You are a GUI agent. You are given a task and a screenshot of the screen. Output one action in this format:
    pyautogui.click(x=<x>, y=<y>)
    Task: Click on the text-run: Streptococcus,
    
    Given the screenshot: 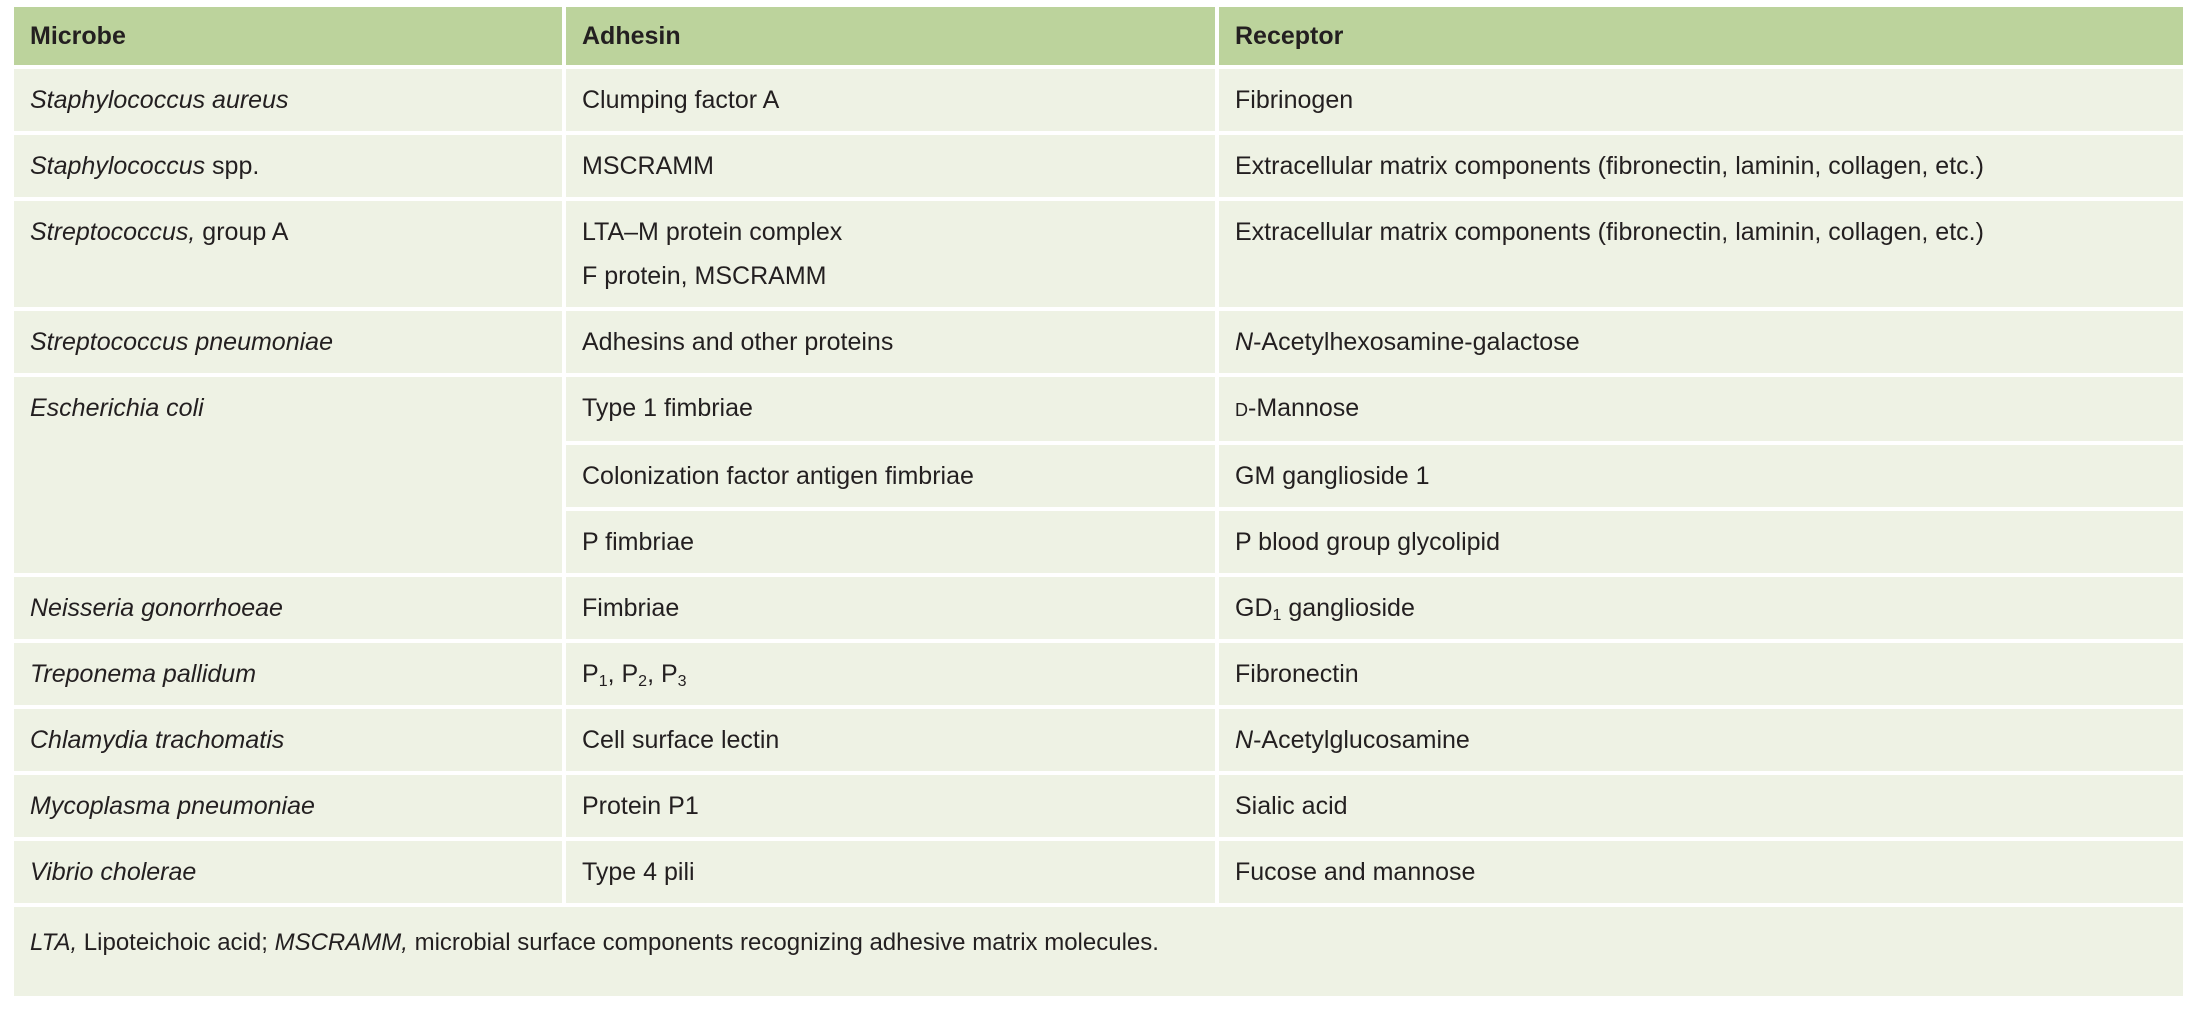 What is the action you would take?
    pyautogui.click(x=113, y=232)
    